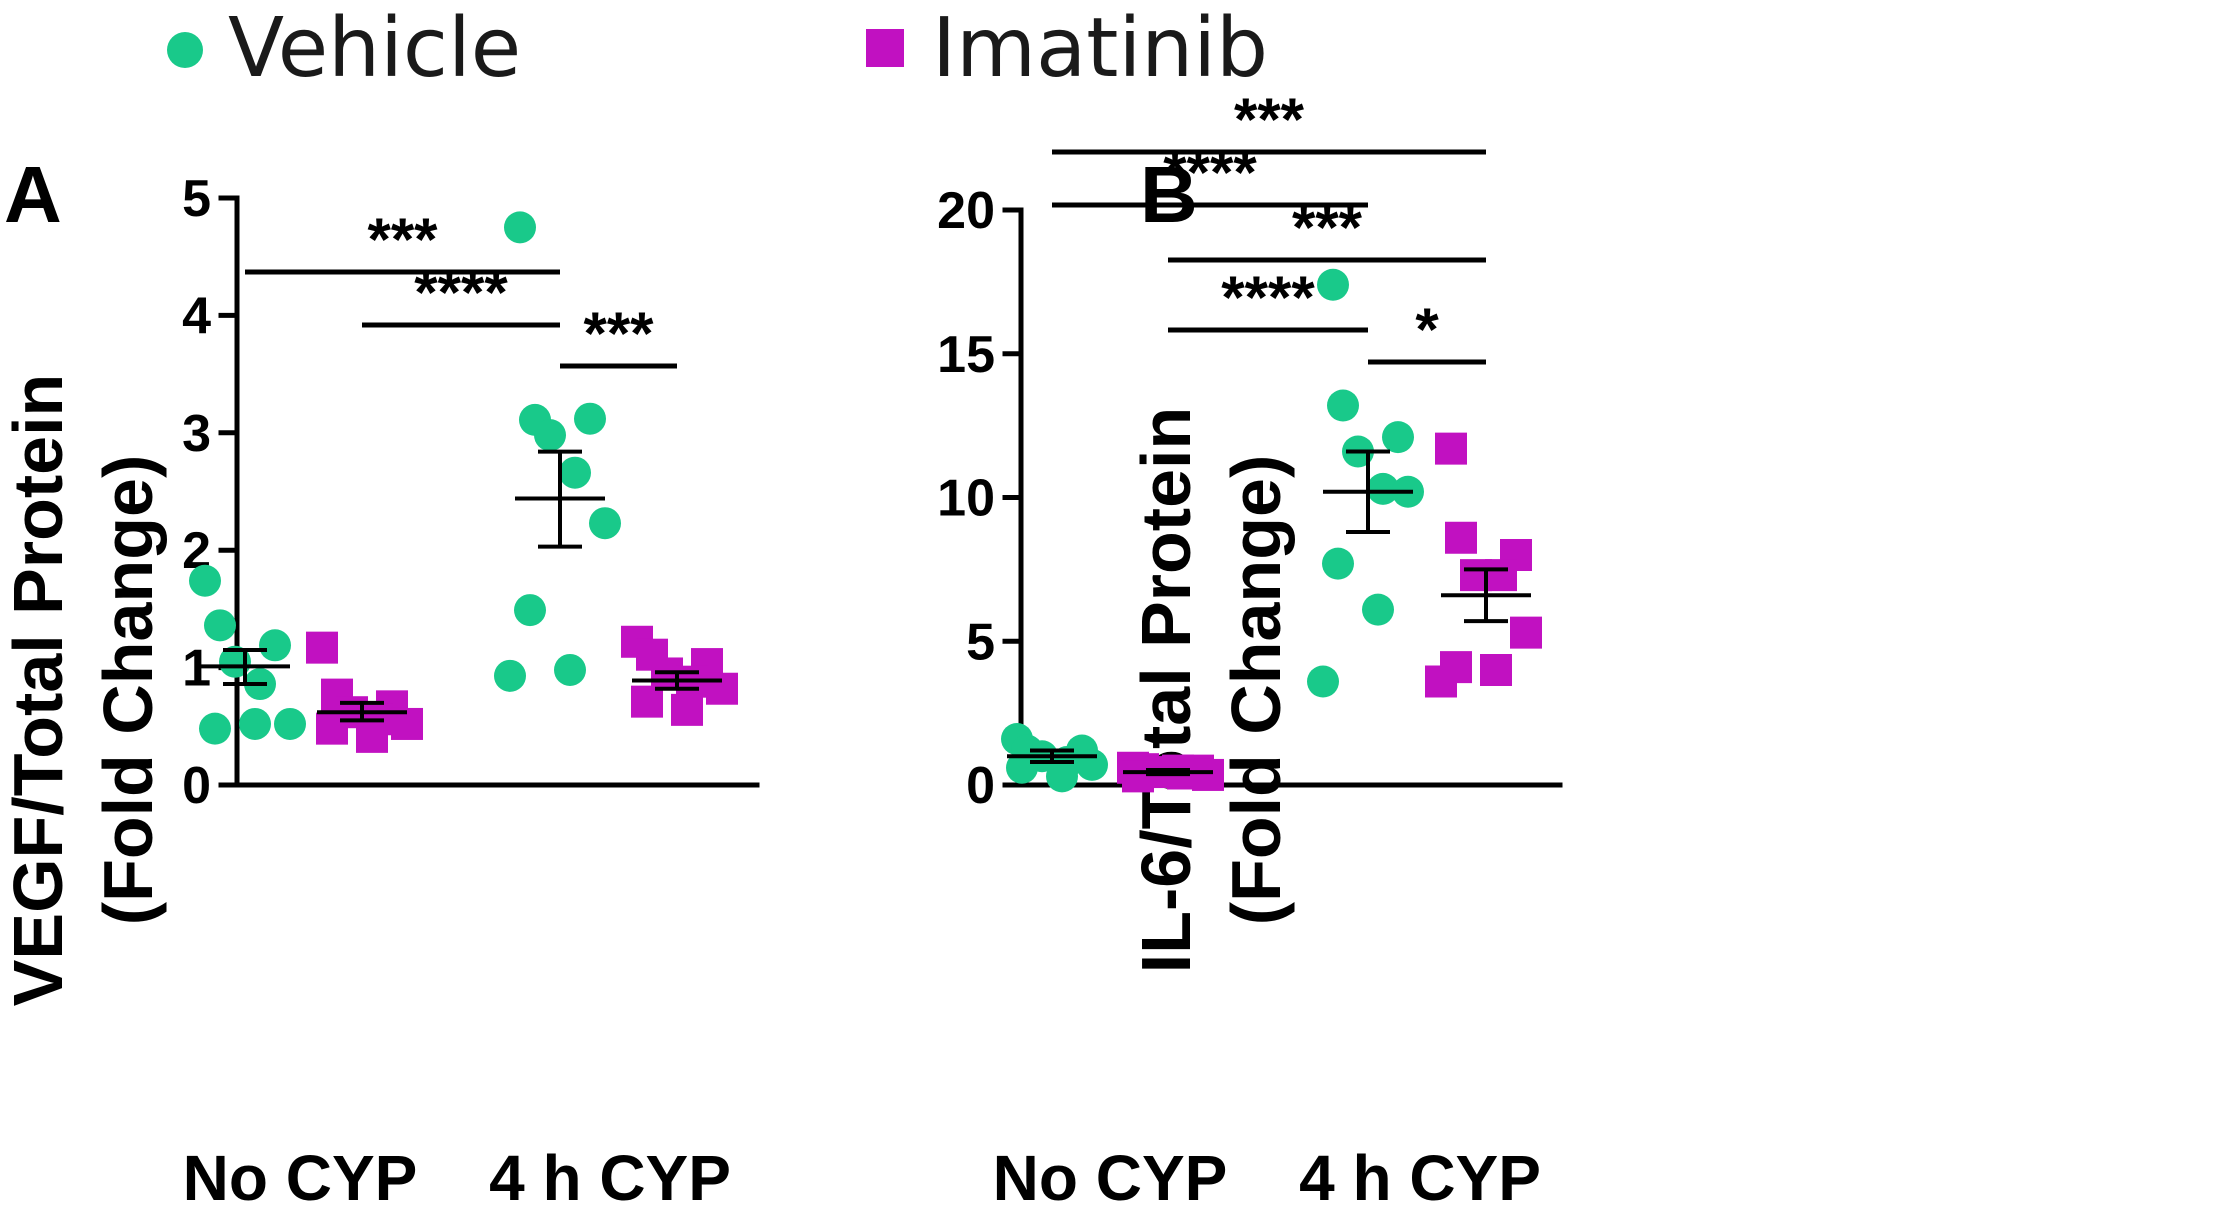  Describe the element at coordinates (1100, 48) in the screenshot. I see `legend-imatinib-label: Imatinib` at that location.